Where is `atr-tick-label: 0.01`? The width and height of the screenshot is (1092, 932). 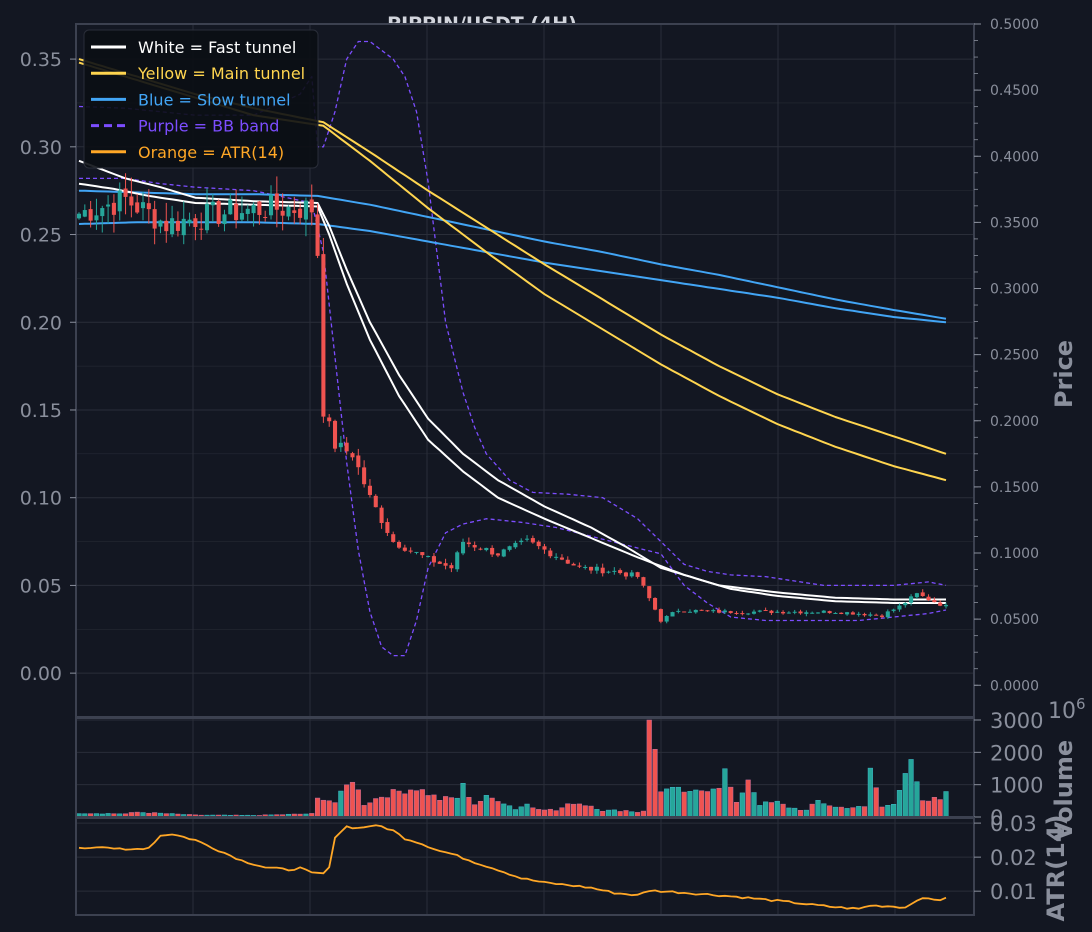
atr-tick-label: 0.01 is located at coordinates (1013, 892).